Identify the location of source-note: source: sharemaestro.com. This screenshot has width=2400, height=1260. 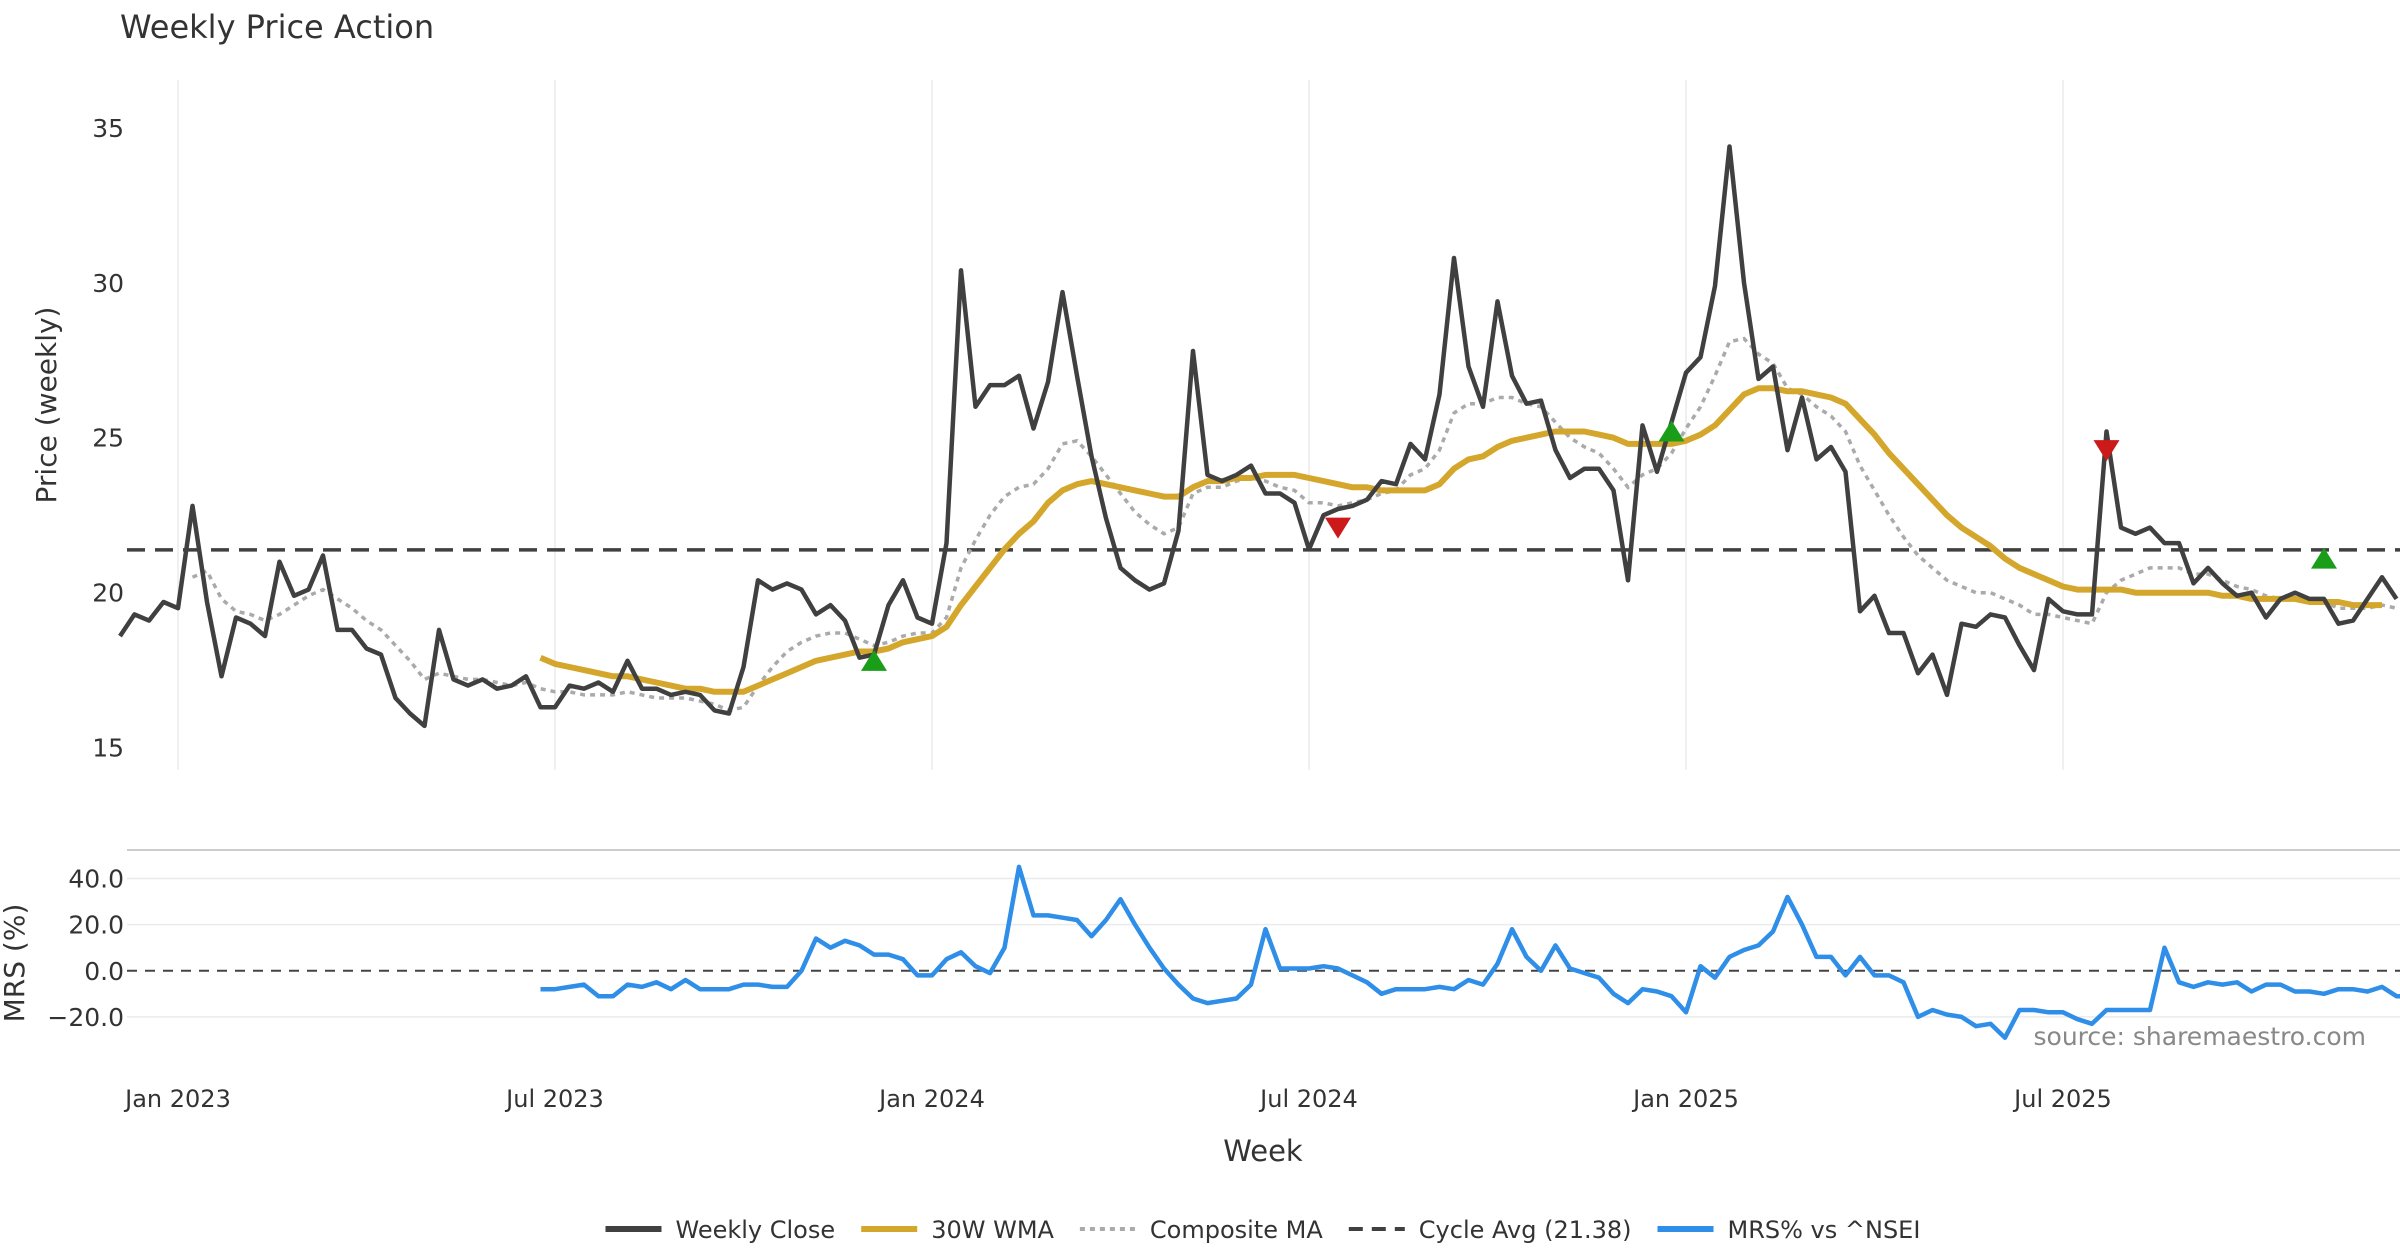
(2200, 1036).